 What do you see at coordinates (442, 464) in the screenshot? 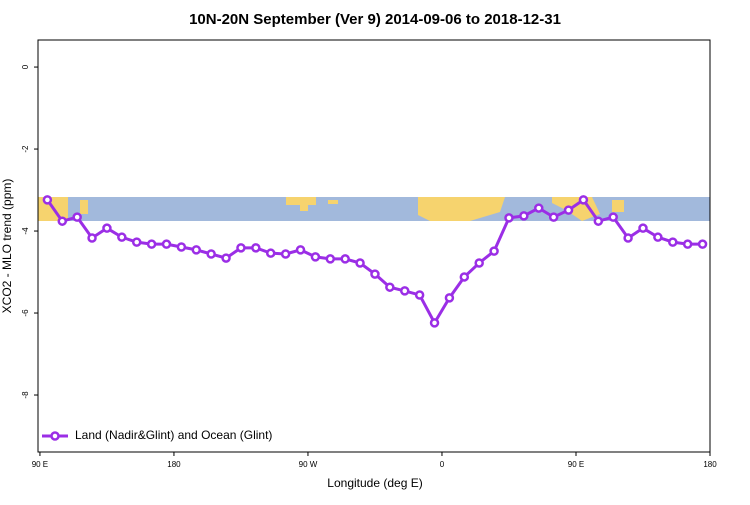
I see `x-tick-label: 0` at bounding box center [442, 464].